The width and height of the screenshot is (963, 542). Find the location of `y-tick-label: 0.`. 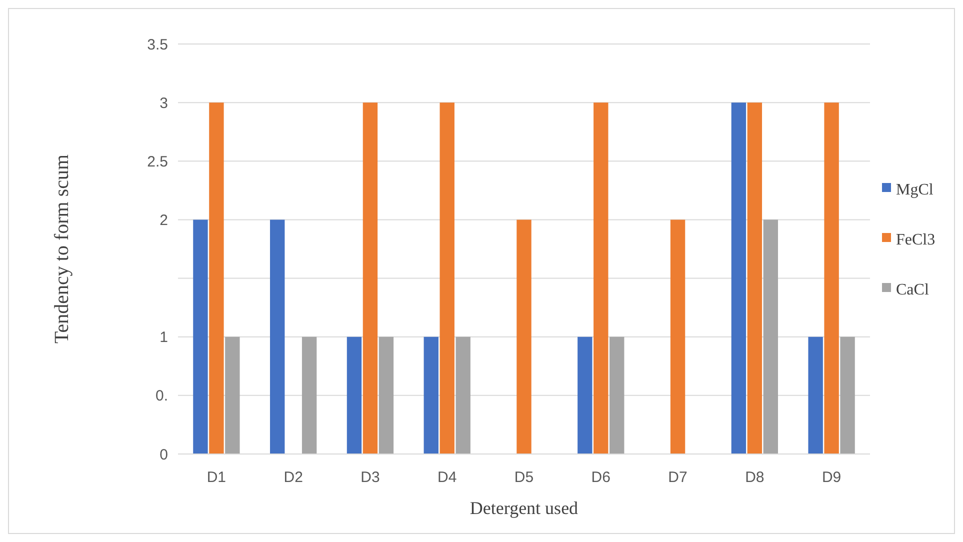

y-tick-label: 0. is located at coordinates (161, 396).